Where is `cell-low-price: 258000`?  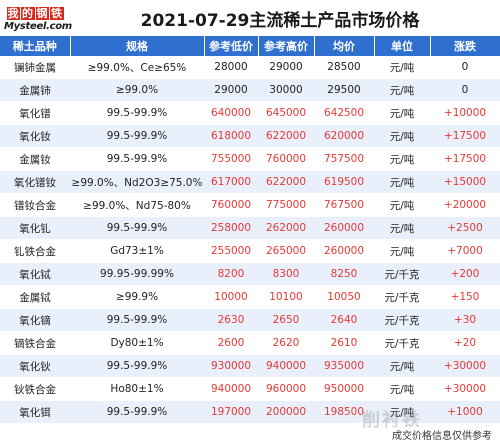 cell-low-price: 258000 is located at coordinates (231, 228).